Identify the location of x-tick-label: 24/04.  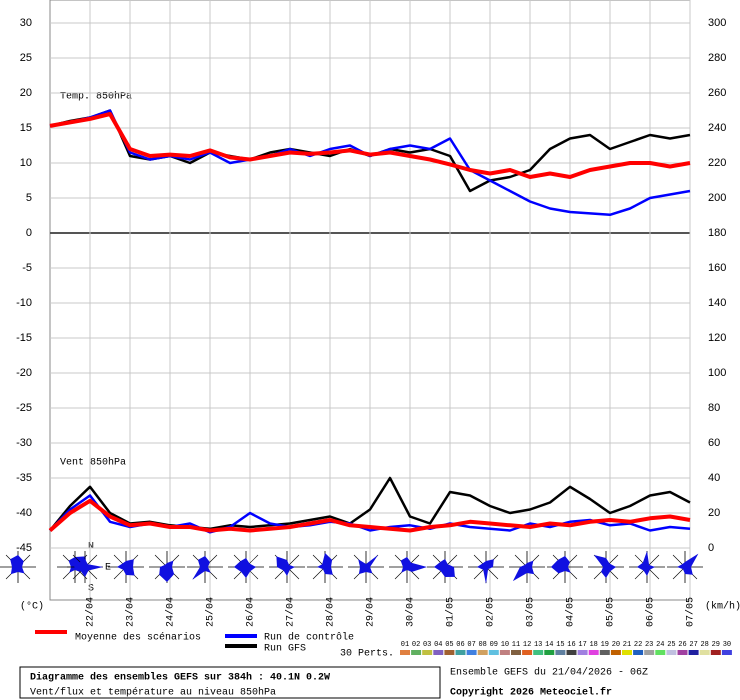
(171, 612).